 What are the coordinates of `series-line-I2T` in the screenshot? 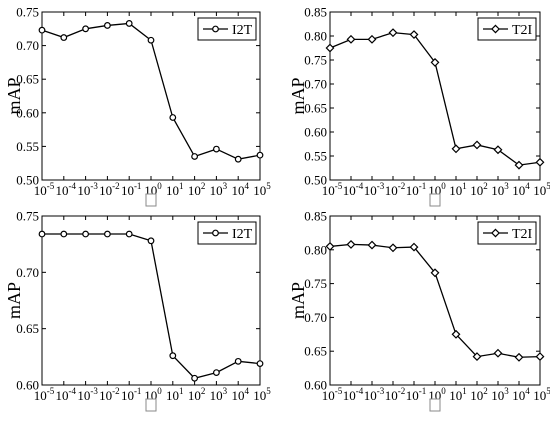 It's located at (151, 306).